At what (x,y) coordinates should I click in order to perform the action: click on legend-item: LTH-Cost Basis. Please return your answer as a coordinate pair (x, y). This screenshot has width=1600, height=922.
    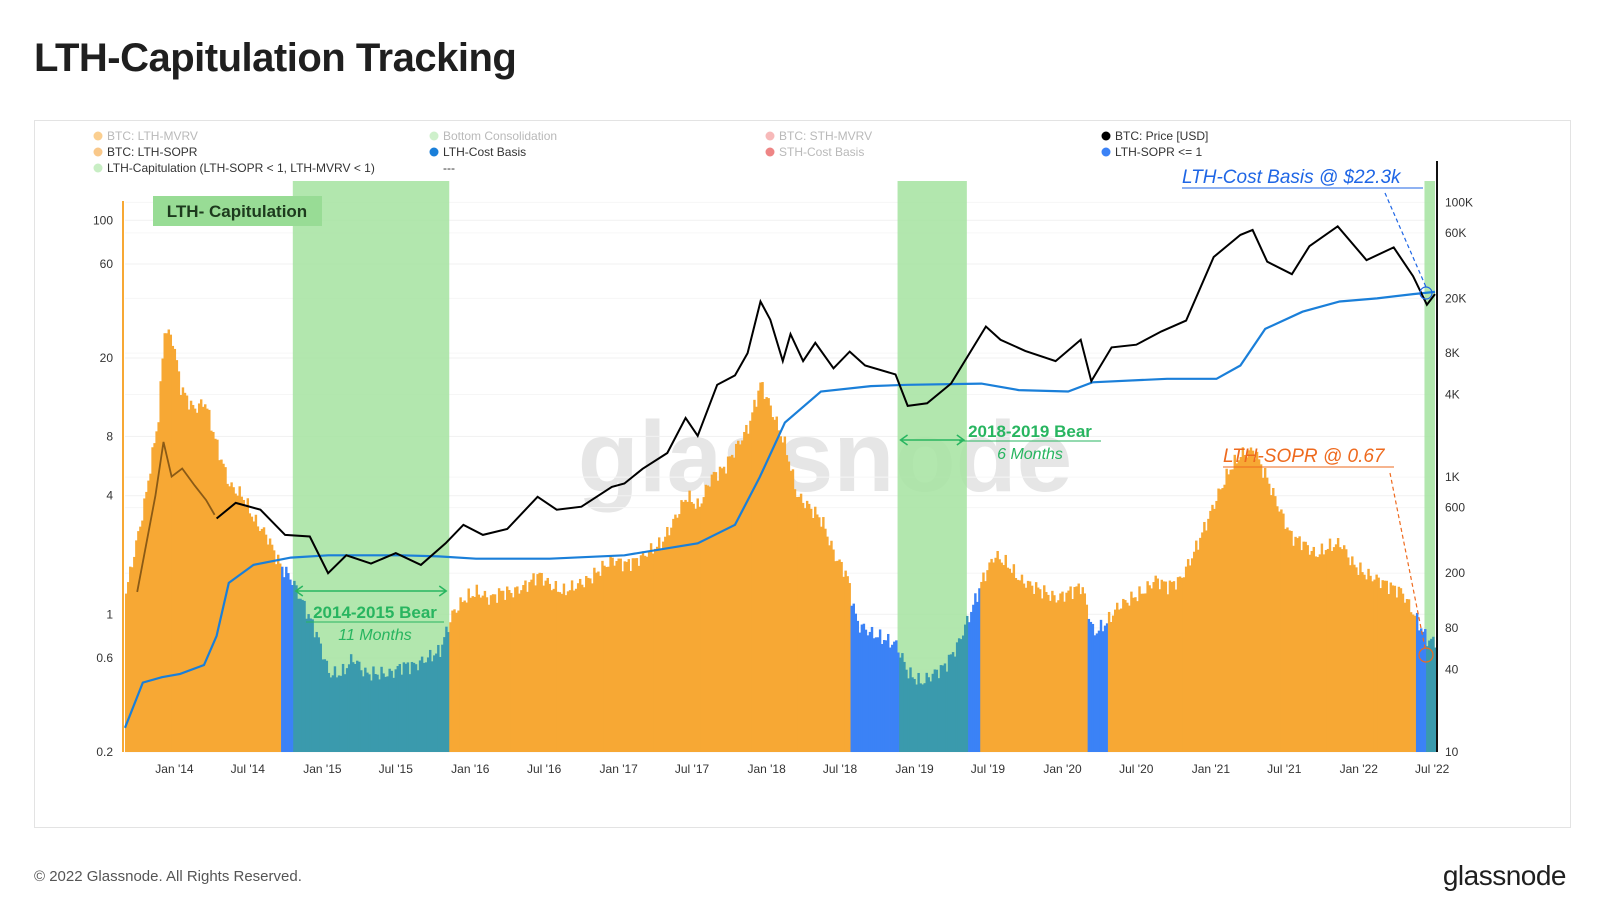
    Looking at the image, I should click on (478, 152).